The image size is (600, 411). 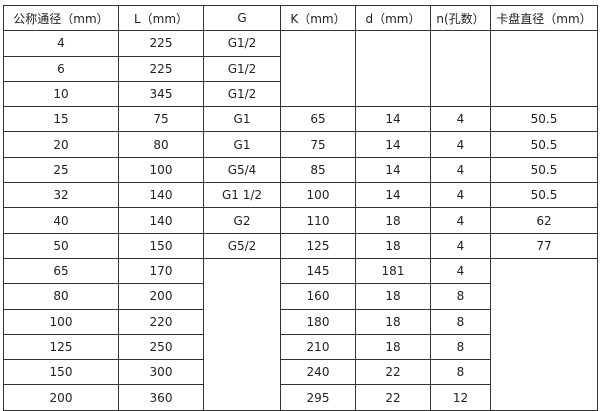 What do you see at coordinates (318, 397) in the screenshot?
I see `cell-k: 295` at bounding box center [318, 397].